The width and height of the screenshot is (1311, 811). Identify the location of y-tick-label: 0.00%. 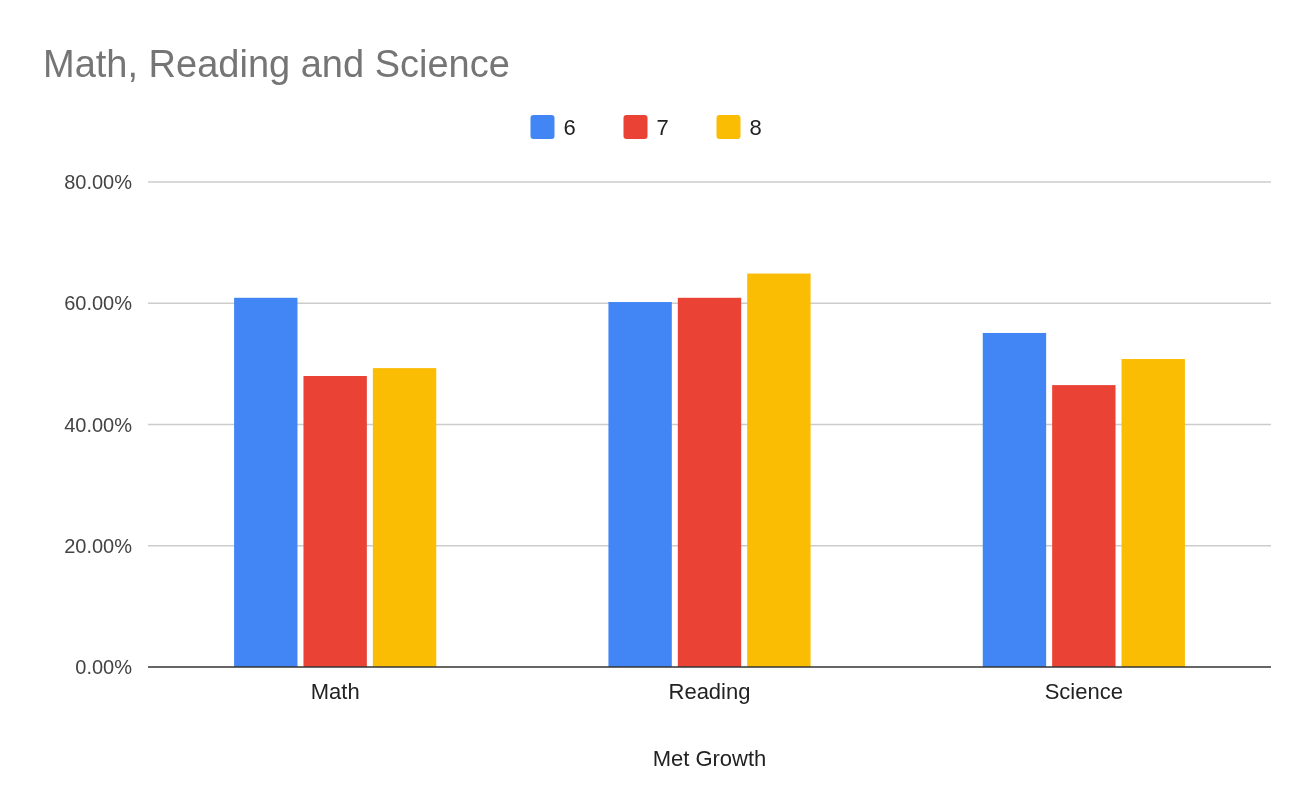
(104, 667).